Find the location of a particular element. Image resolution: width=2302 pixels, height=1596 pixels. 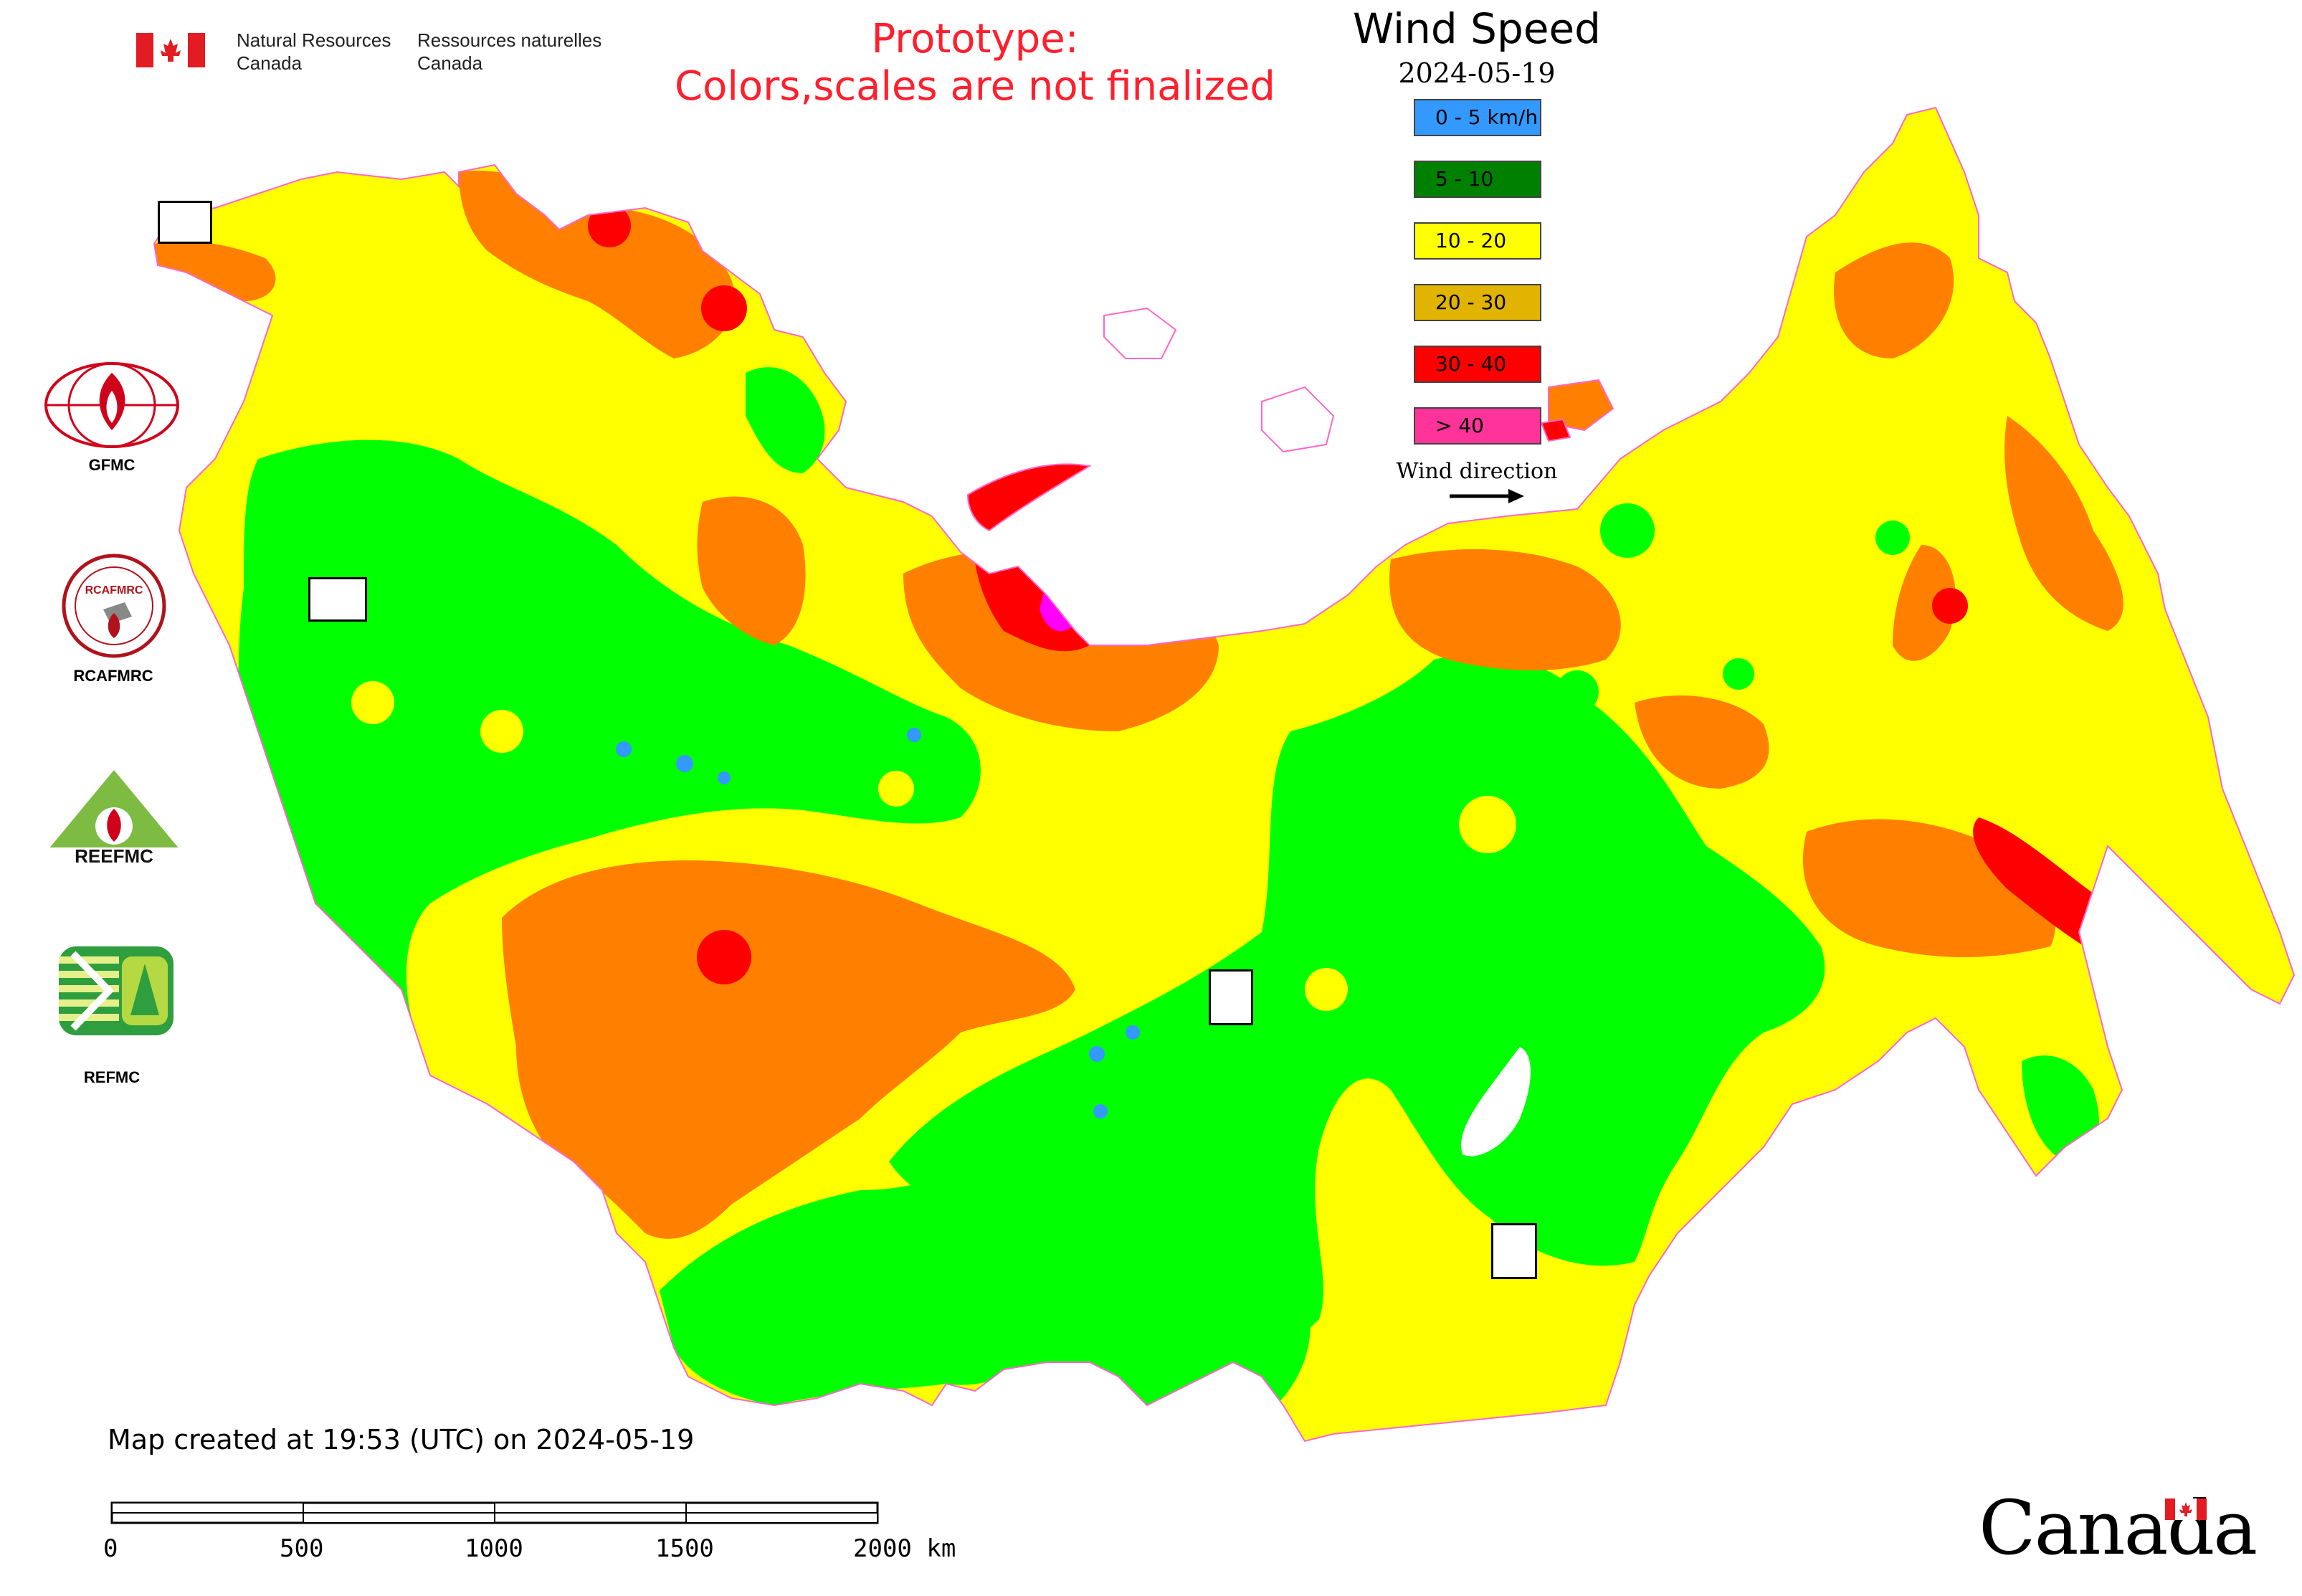

map-zone-strong-kamchatka-cell is located at coordinates (1950, 606).